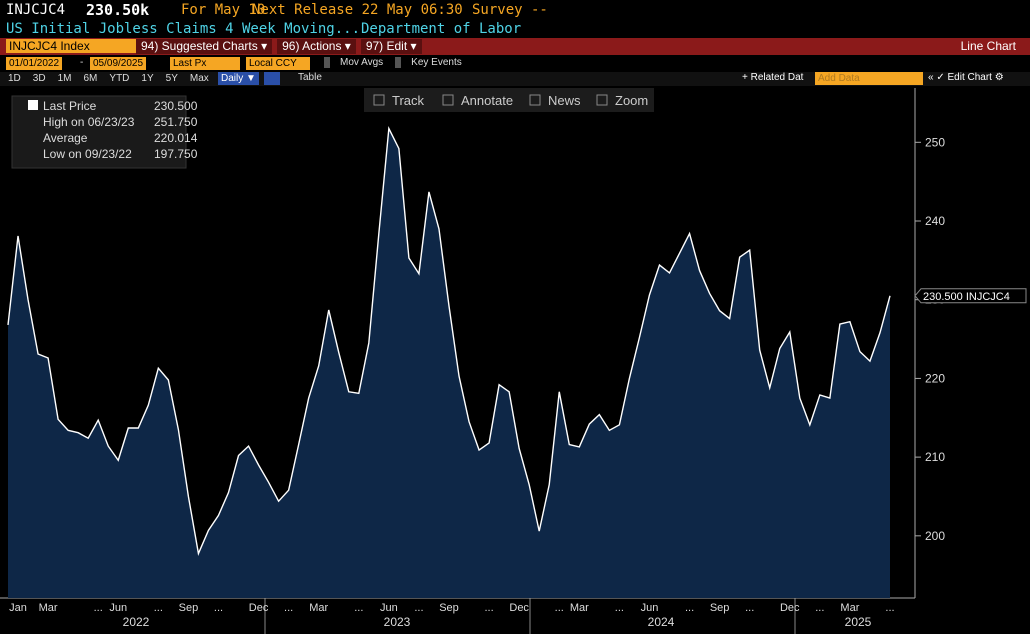 The image size is (1030, 634). What do you see at coordinates (631, 100) in the screenshot?
I see `tool-button: Zoom` at bounding box center [631, 100].